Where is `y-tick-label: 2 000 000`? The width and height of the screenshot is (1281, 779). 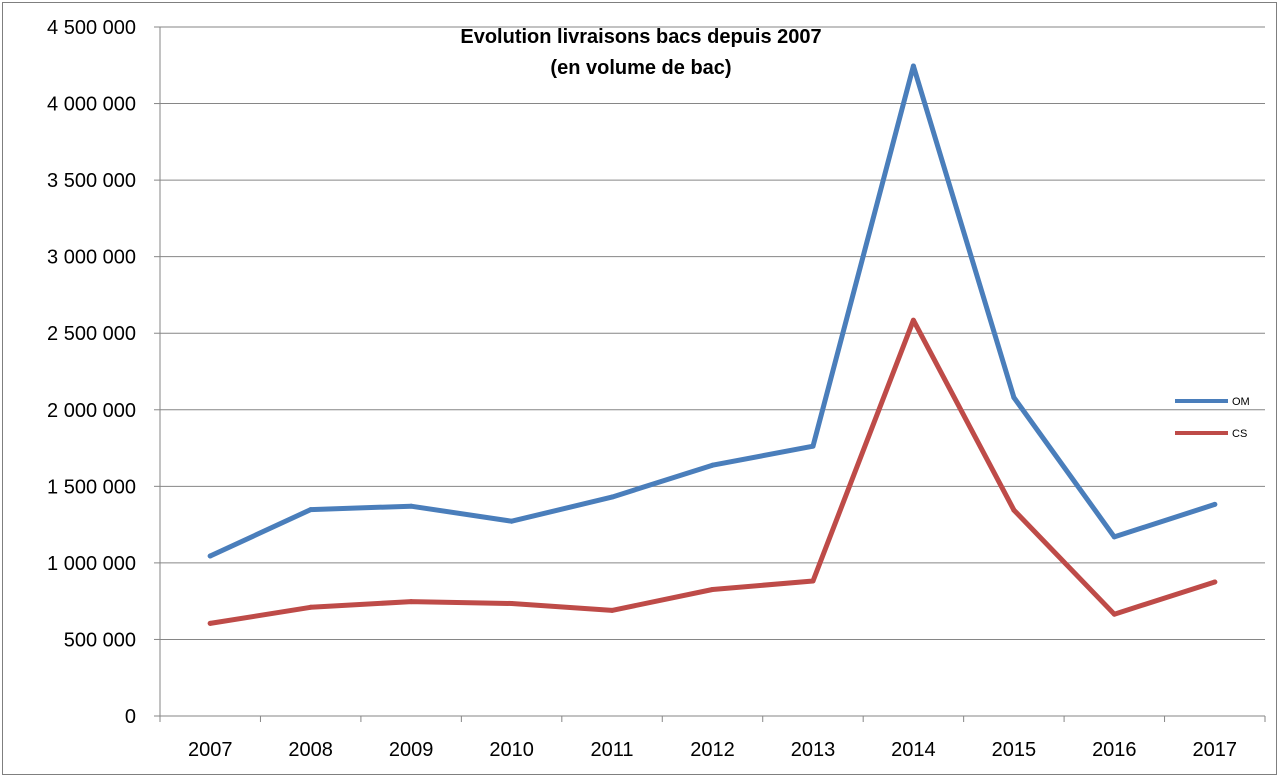 y-tick-label: 2 000 000 is located at coordinates (91, 411).